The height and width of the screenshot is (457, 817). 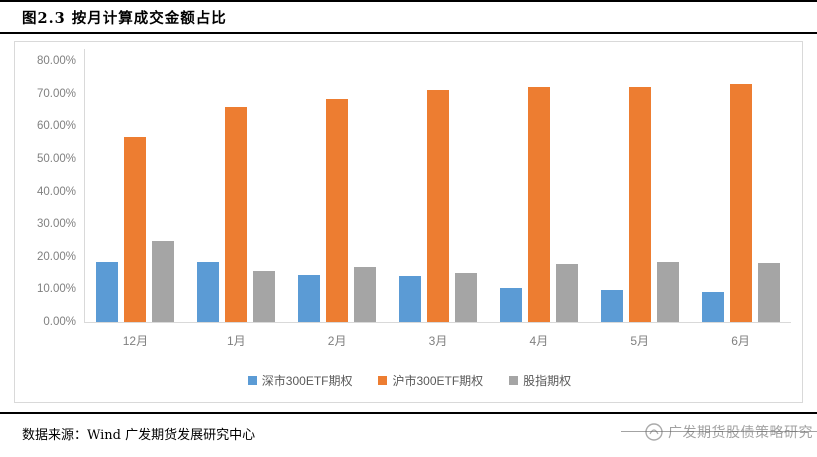 I want to click on legend-item-label: 深市300ETF期权, so click(x=307, y=381).